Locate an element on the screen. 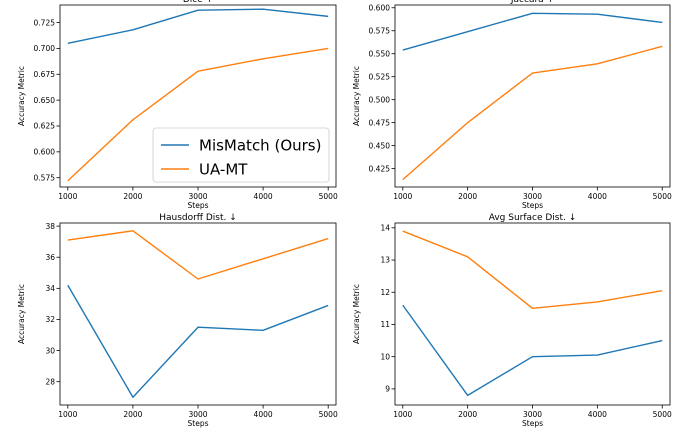 The height and width of the screenshot is (432, 691). y-tick-label: 0.700 is located at coordinates (45, 48).